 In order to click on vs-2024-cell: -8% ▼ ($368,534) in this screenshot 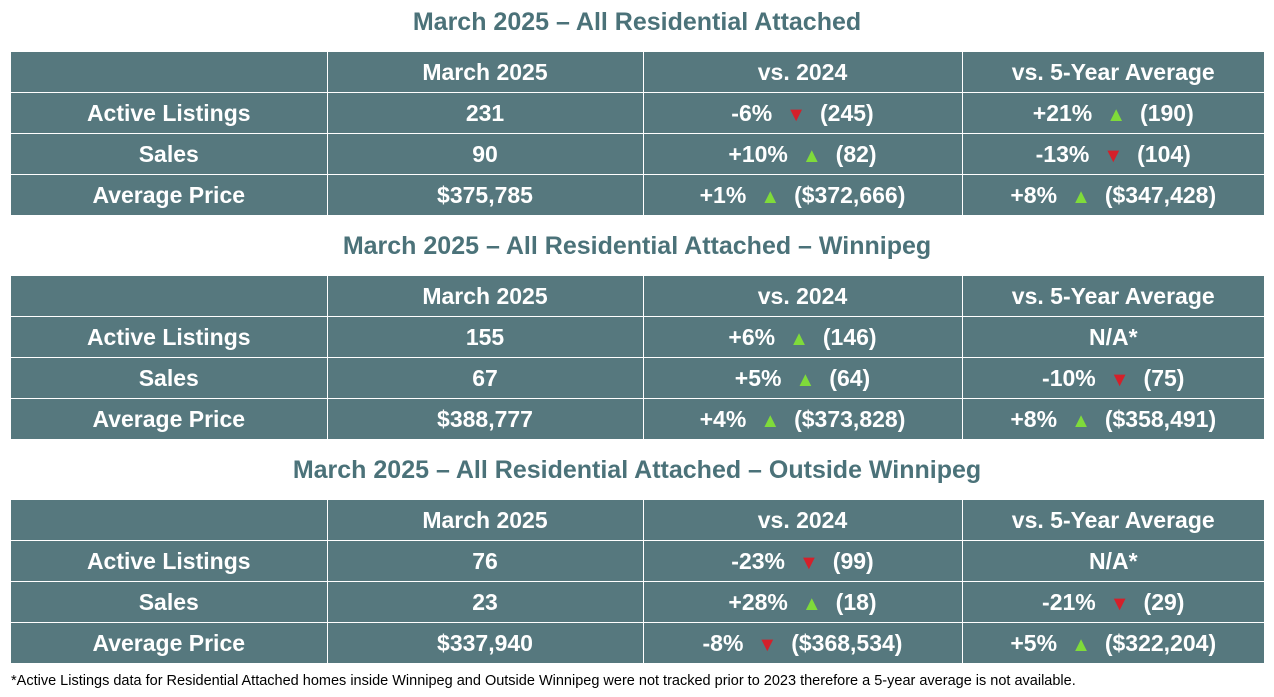, I will do `click(802, 642)`.